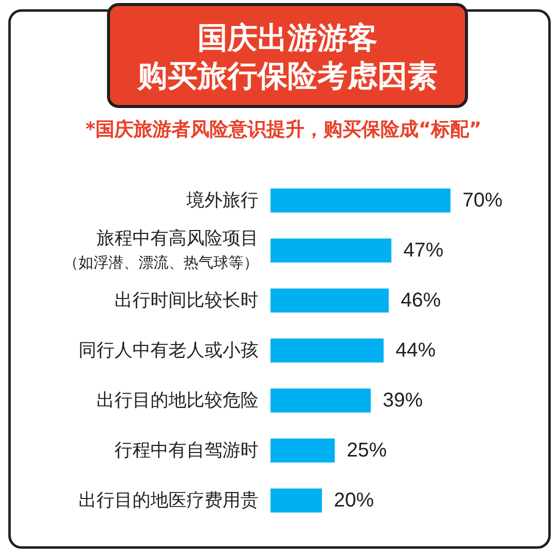  Describe the element at coordinates (482, 201) in the screenshot. I see `data-label: 70%` at that location.